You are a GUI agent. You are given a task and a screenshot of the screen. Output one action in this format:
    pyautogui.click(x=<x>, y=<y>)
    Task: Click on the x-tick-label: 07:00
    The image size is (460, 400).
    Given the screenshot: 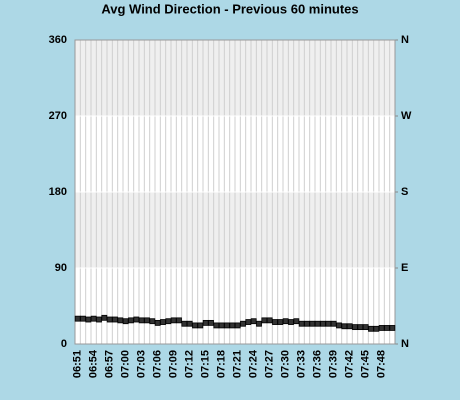 What is the action you would take?
    pyautogui.click(x=126, y=364)
    